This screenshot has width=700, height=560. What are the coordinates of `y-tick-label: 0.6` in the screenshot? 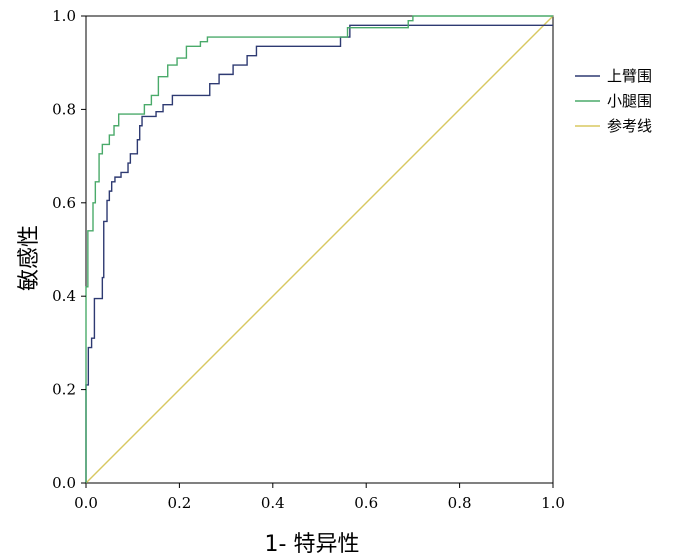 It's located at (64, 203).